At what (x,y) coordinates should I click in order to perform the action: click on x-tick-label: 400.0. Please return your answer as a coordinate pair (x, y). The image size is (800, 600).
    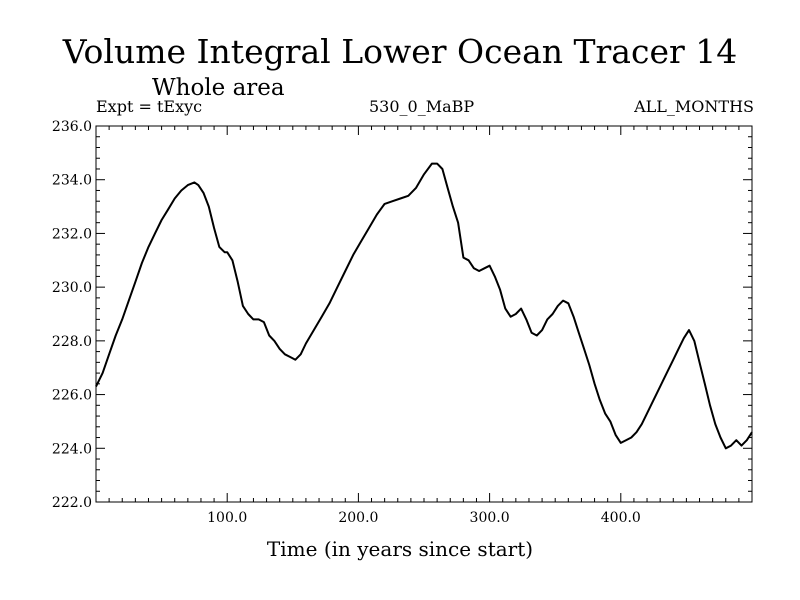
    Looking at the image, I should click on (621, 518).